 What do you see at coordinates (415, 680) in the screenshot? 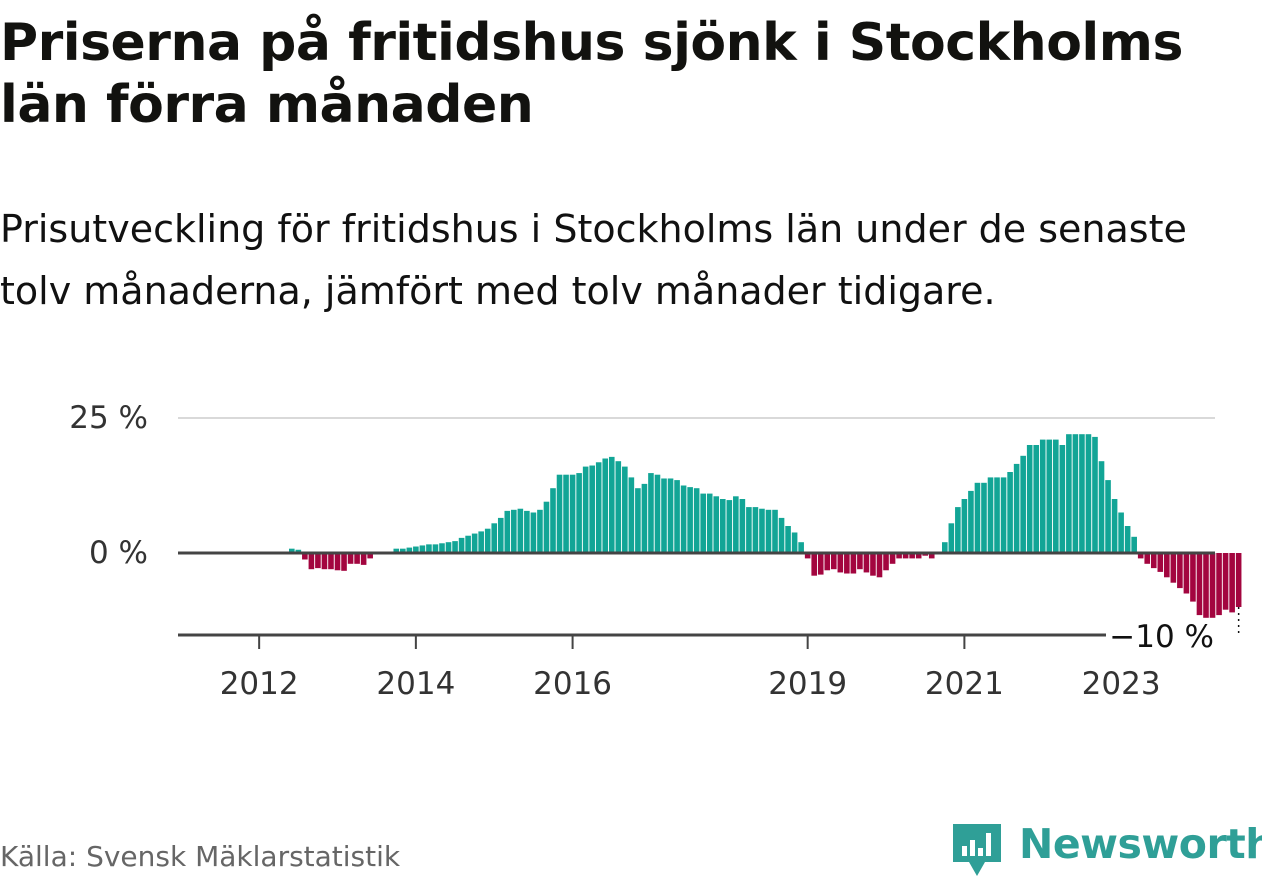
I see `x-tick-label: 2014` at bounding box center [415, 680].